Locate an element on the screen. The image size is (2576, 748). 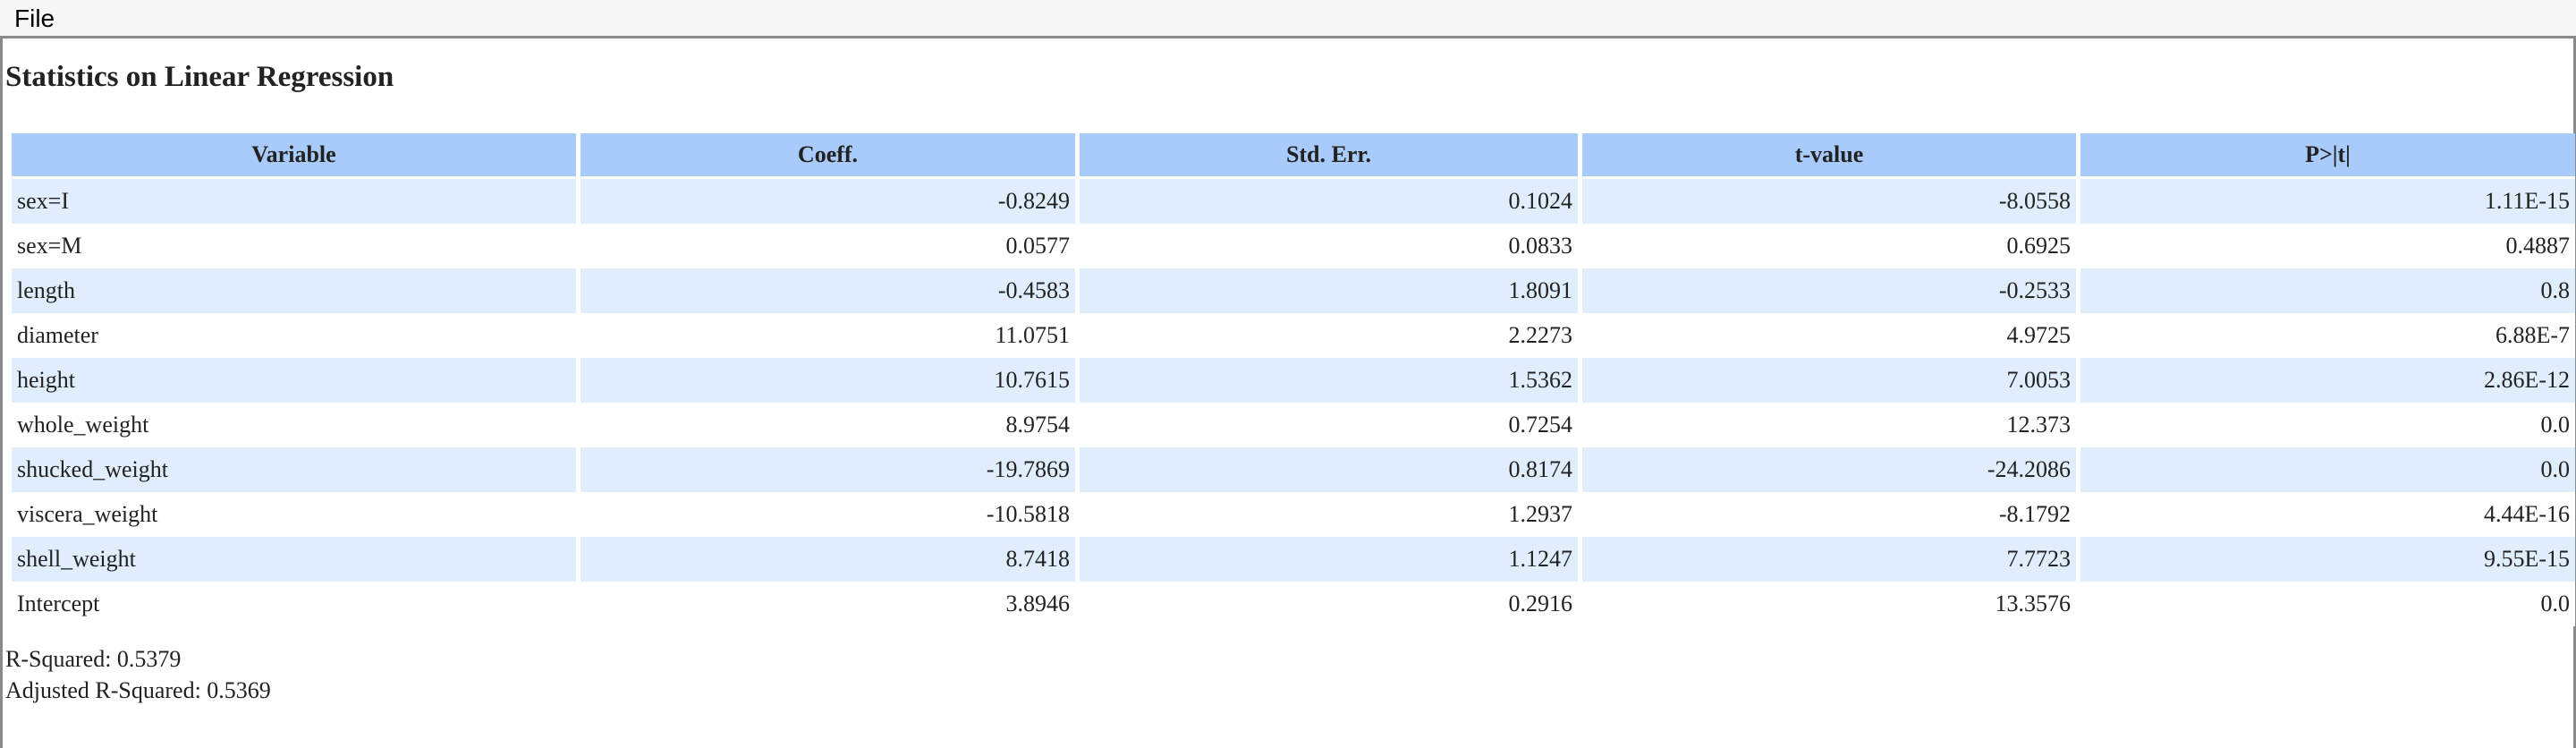
column-header-std-err: Std. Err. is located at coordinates (1329, 156).